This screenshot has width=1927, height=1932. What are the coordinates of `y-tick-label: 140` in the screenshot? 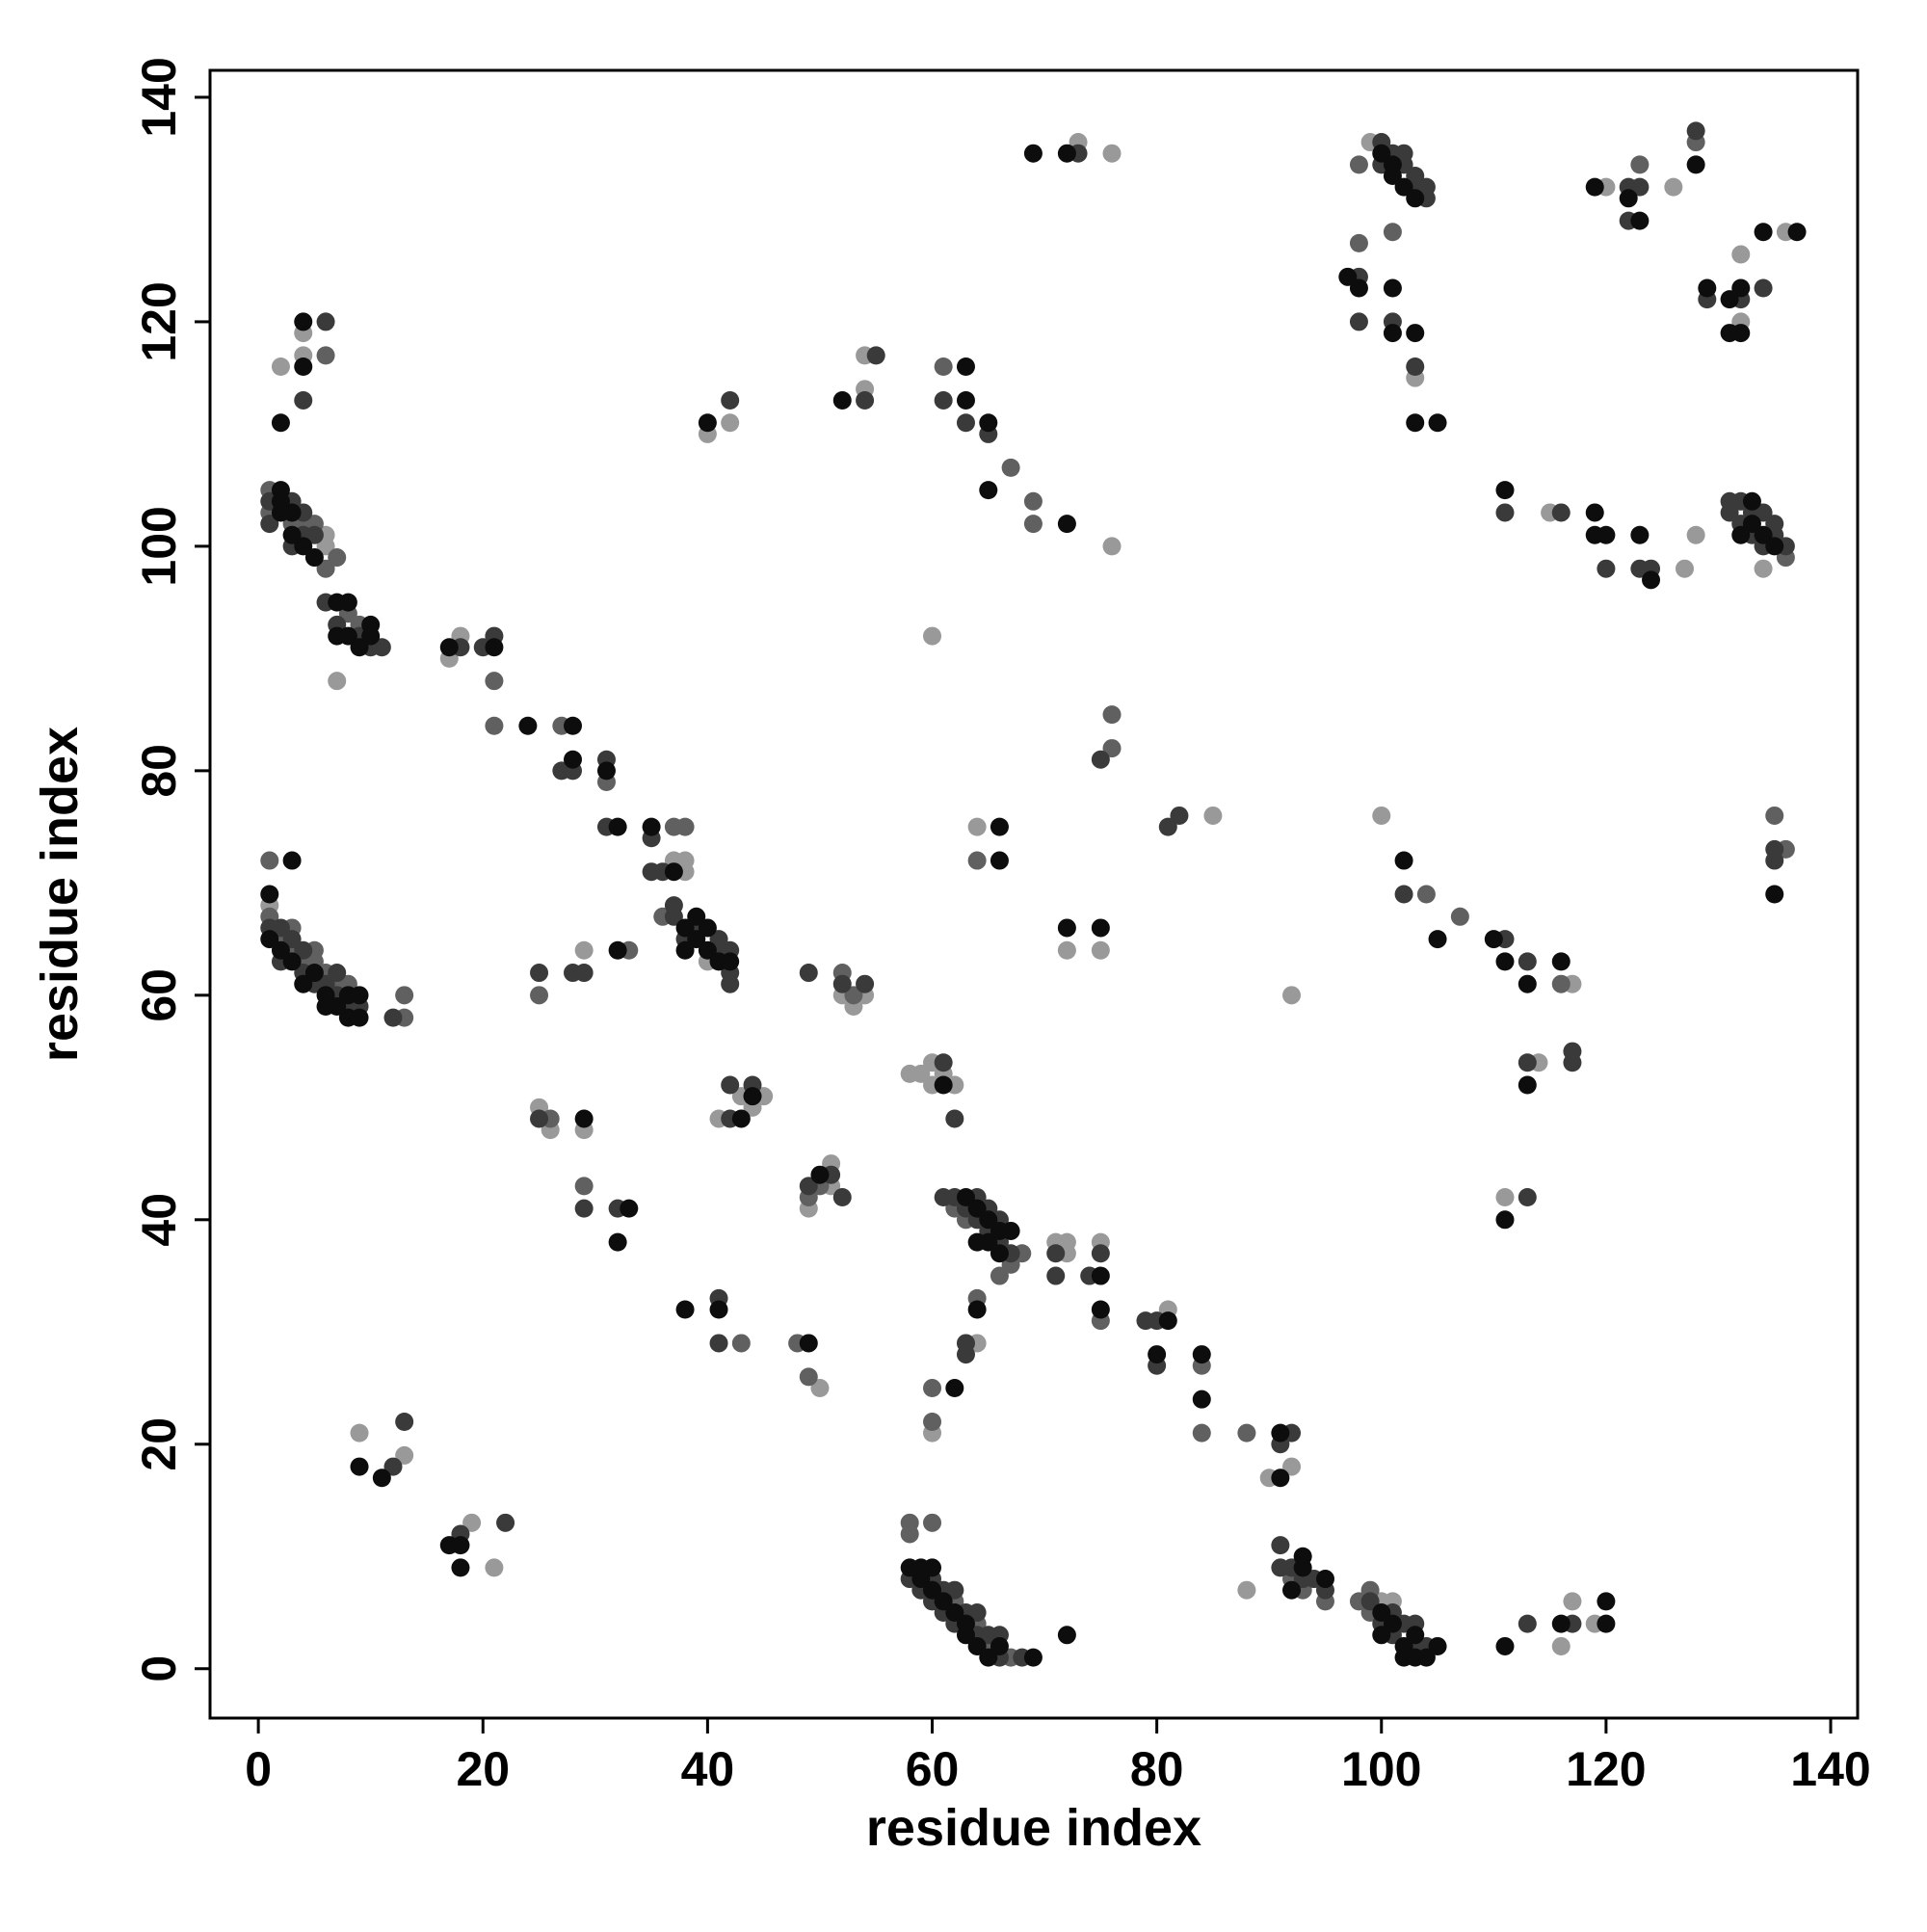 It's located at (159, 97).